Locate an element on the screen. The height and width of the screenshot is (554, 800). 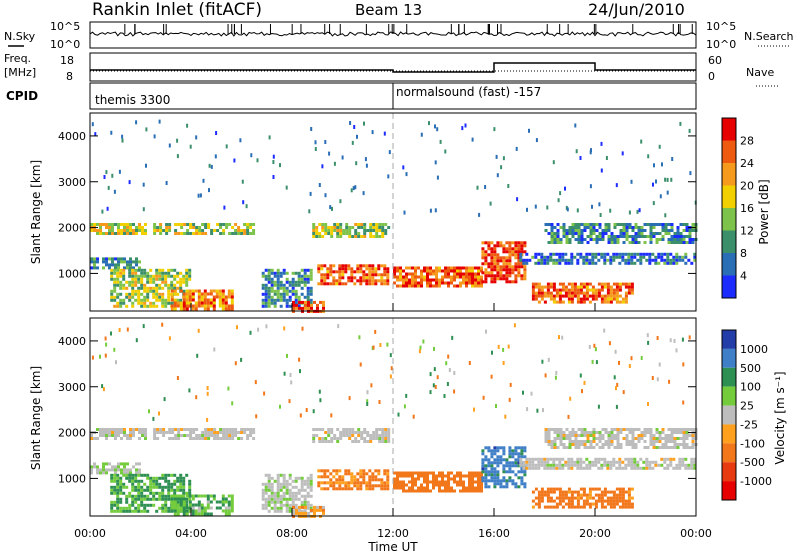
noise-trace is located at coordinates (393, 32).